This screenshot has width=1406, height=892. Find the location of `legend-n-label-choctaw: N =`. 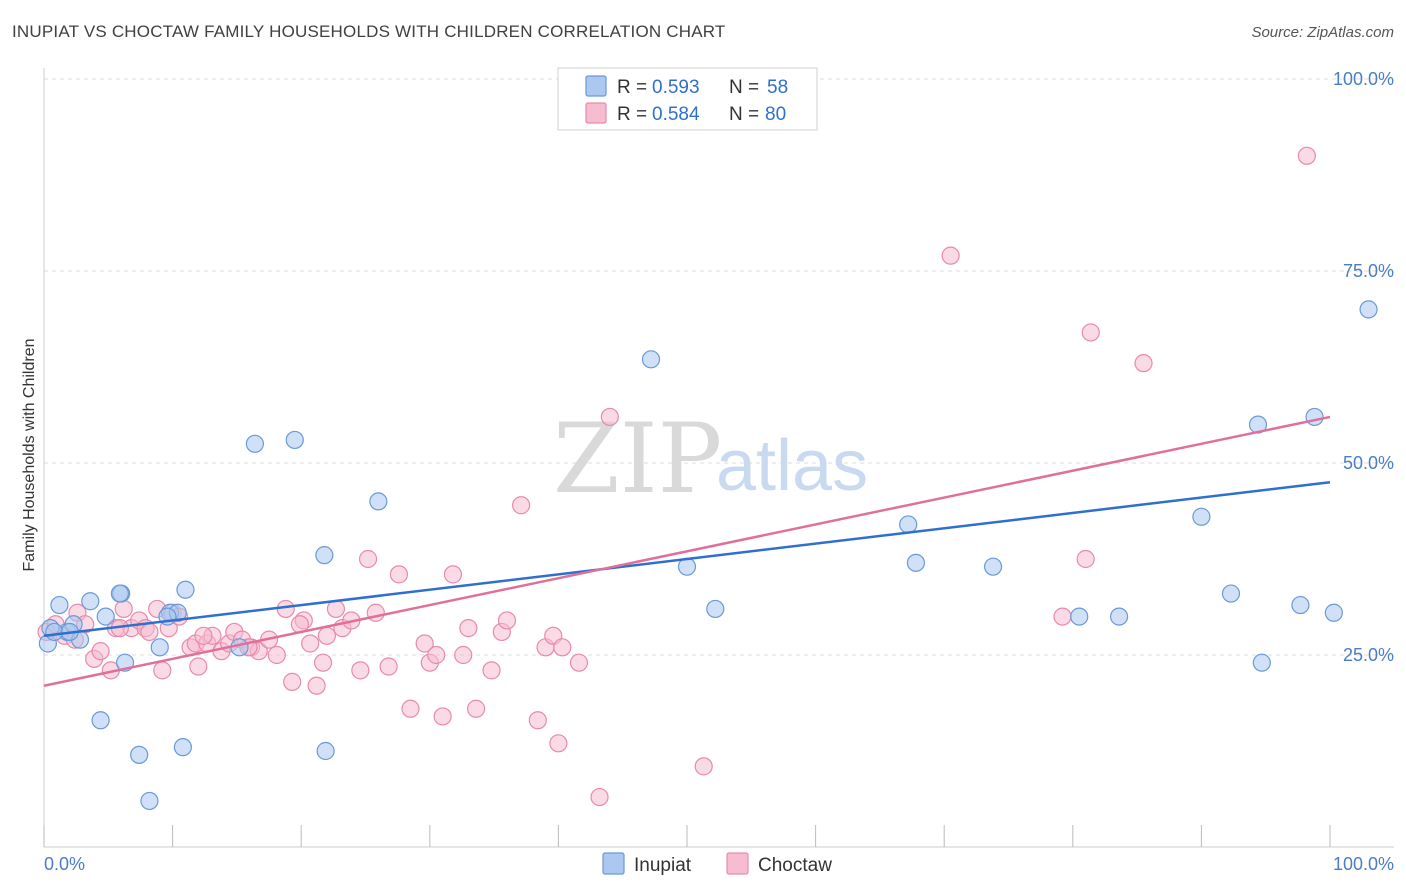

legend-n-label-choctaw: N = is located at coordinates (744, 114).